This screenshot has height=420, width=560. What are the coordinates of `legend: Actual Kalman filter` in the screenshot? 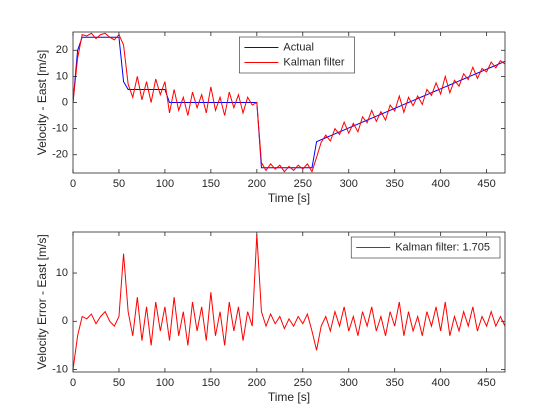 It's located at (297, 55).